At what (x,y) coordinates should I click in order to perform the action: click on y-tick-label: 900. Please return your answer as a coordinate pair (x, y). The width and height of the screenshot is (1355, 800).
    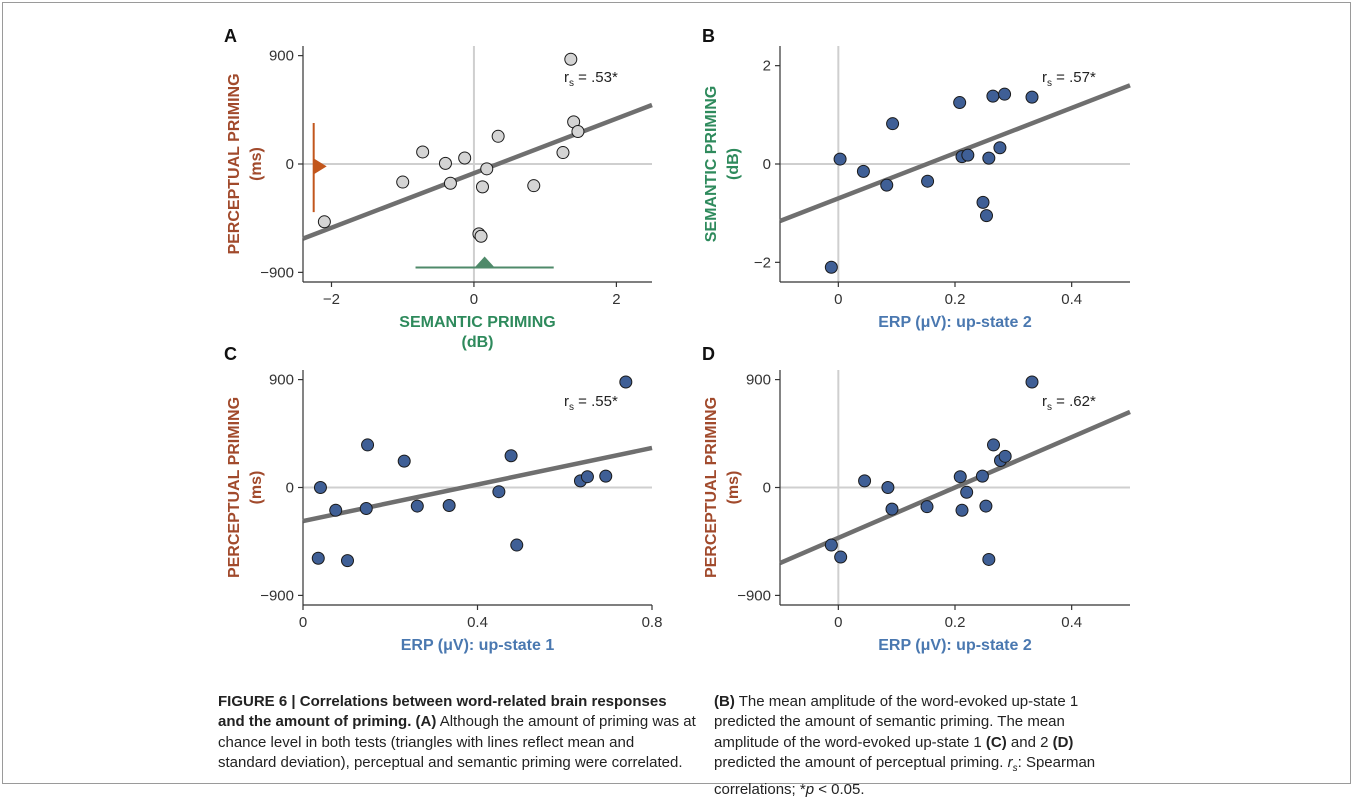
    Looking at the image, I should click on (281, 56).